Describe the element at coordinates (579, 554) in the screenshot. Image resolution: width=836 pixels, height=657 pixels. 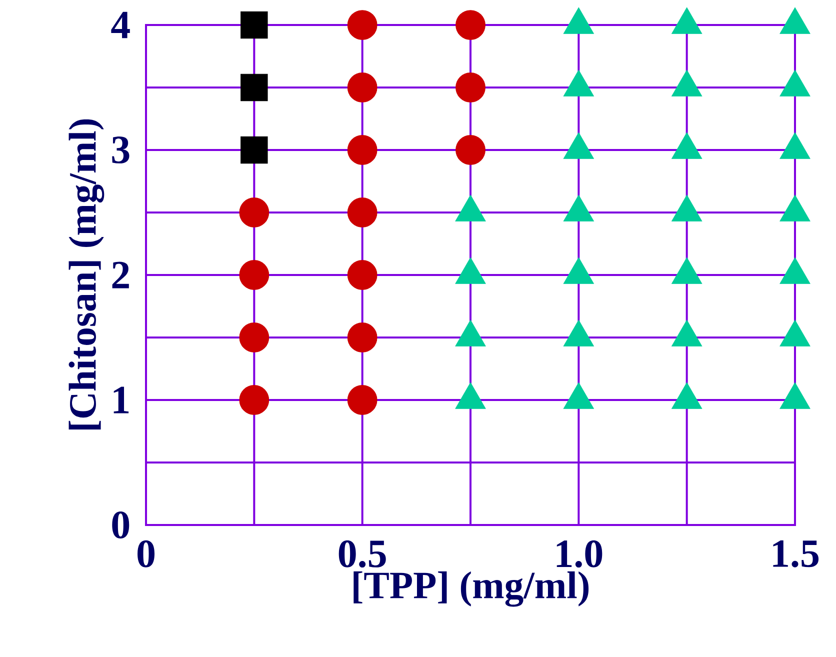
I see `x-tick-label: 1.0` at that location.